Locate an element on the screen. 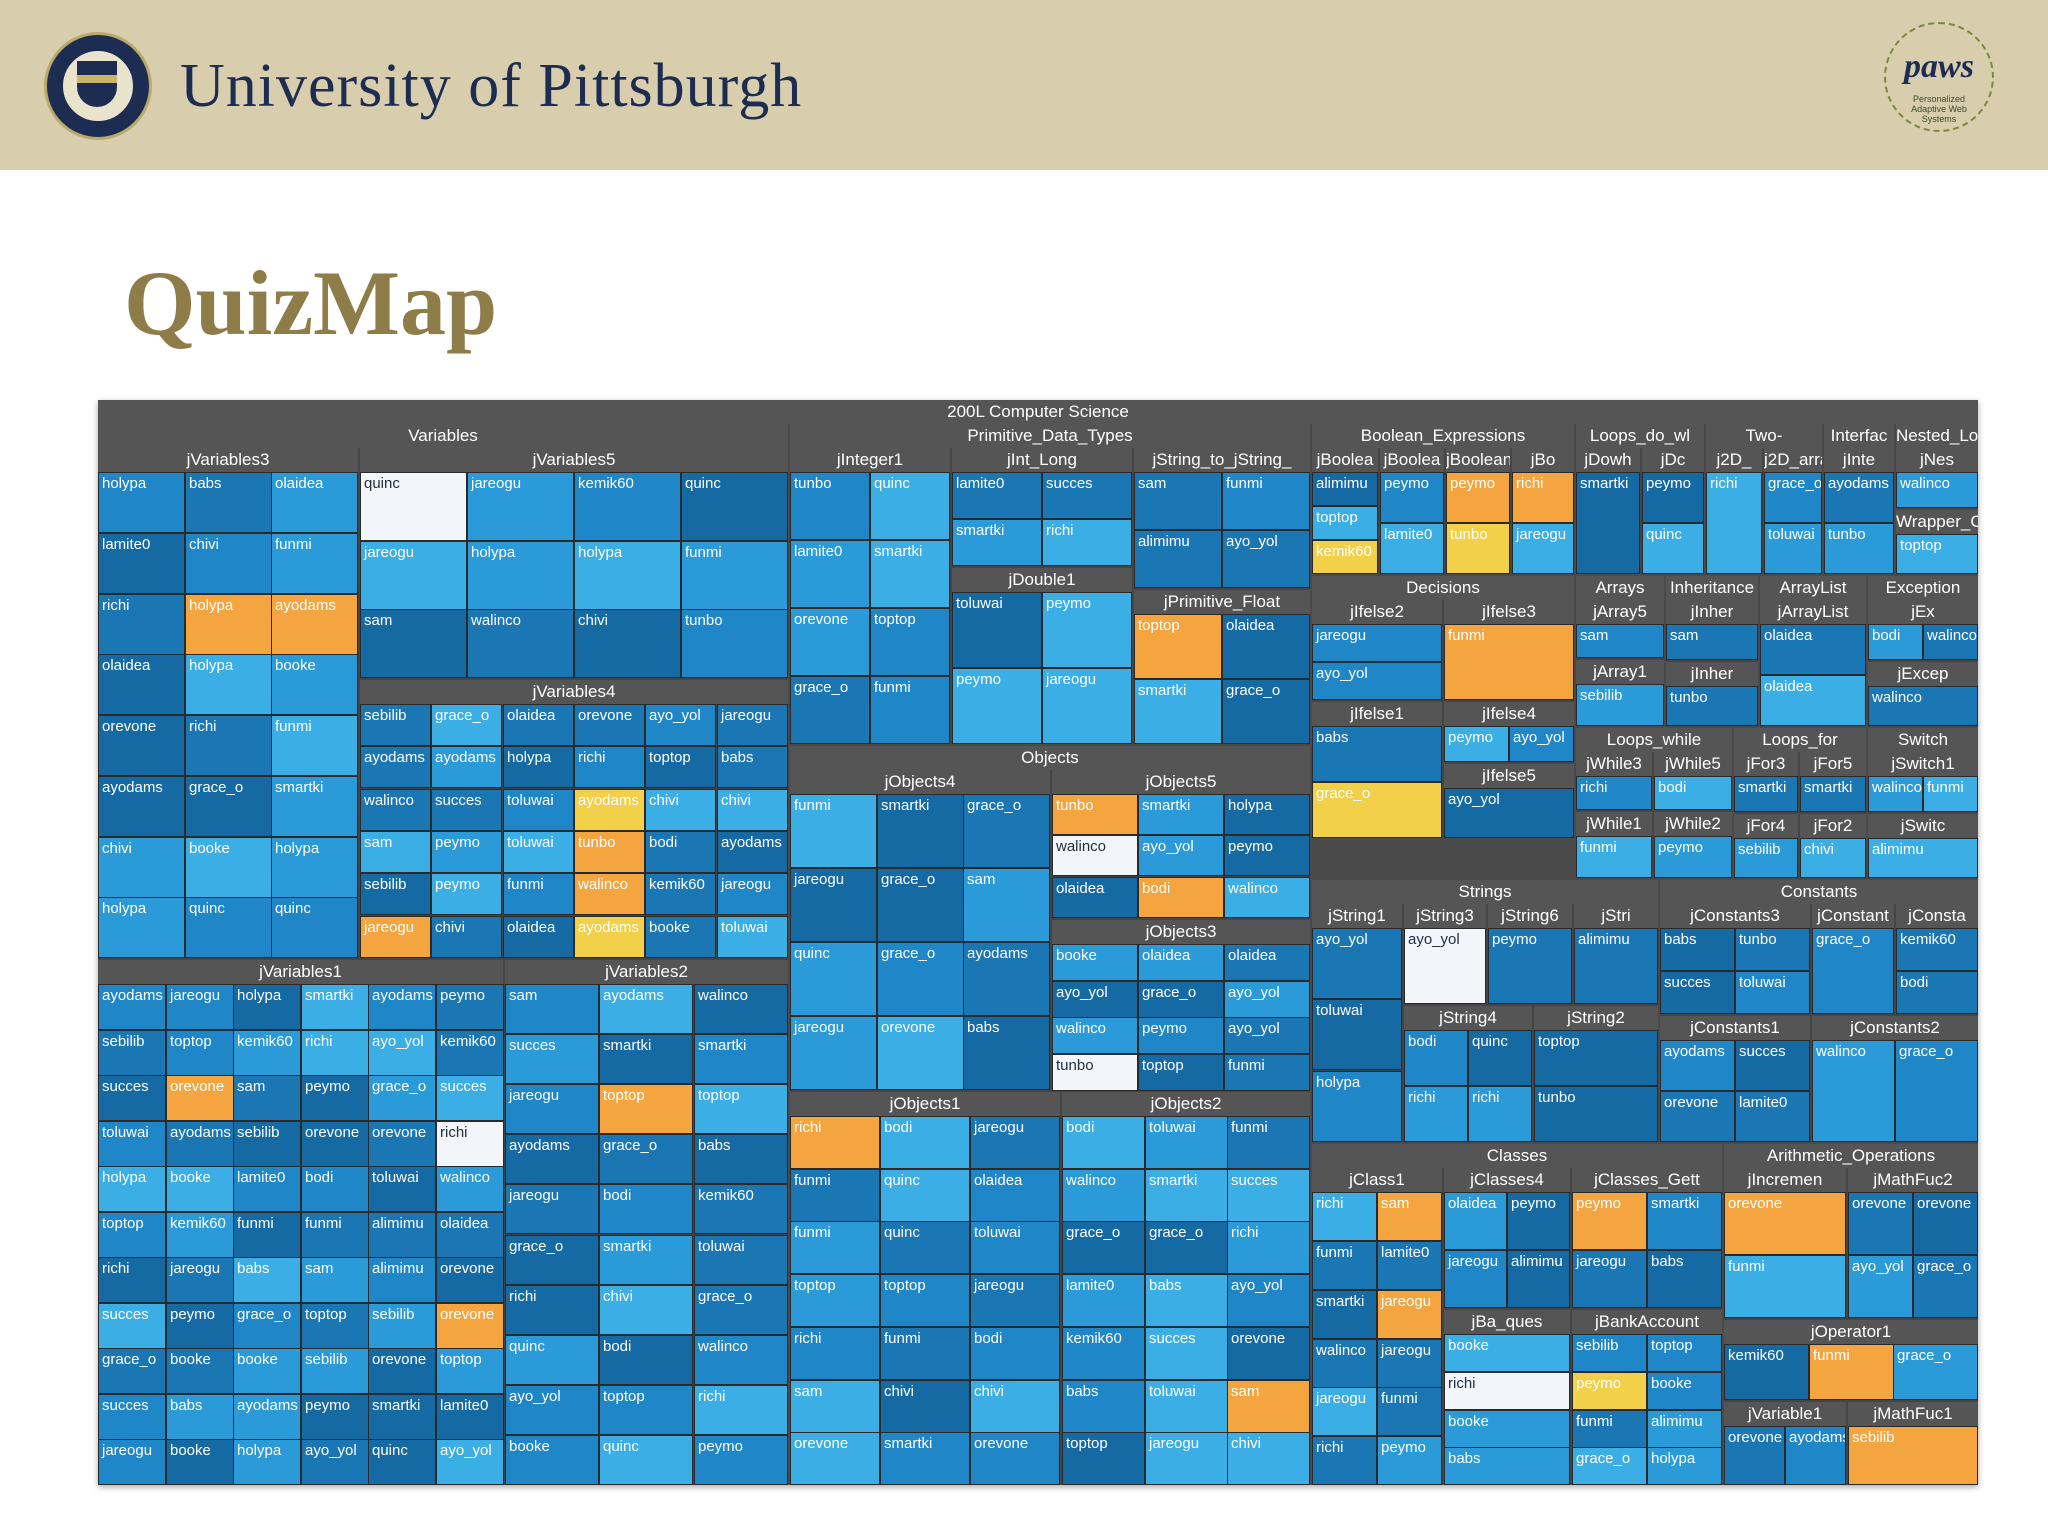 This screenshot has height=1536, width=2048. student-cell: bodi is located at coordinates (646, 1360).